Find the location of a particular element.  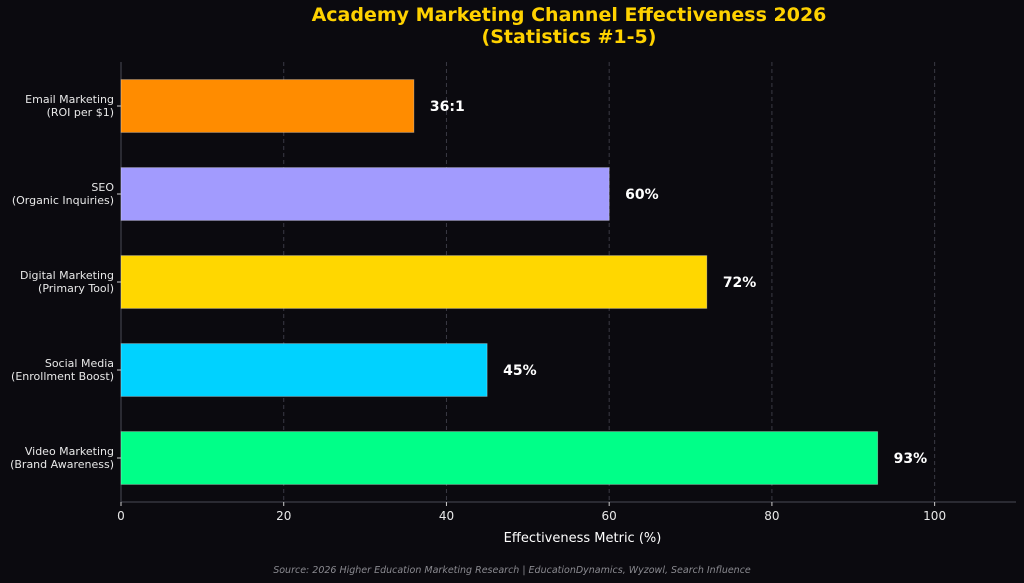

category-label-1: SEO (Organic Inquiries) is located at coordinates (63, 194).